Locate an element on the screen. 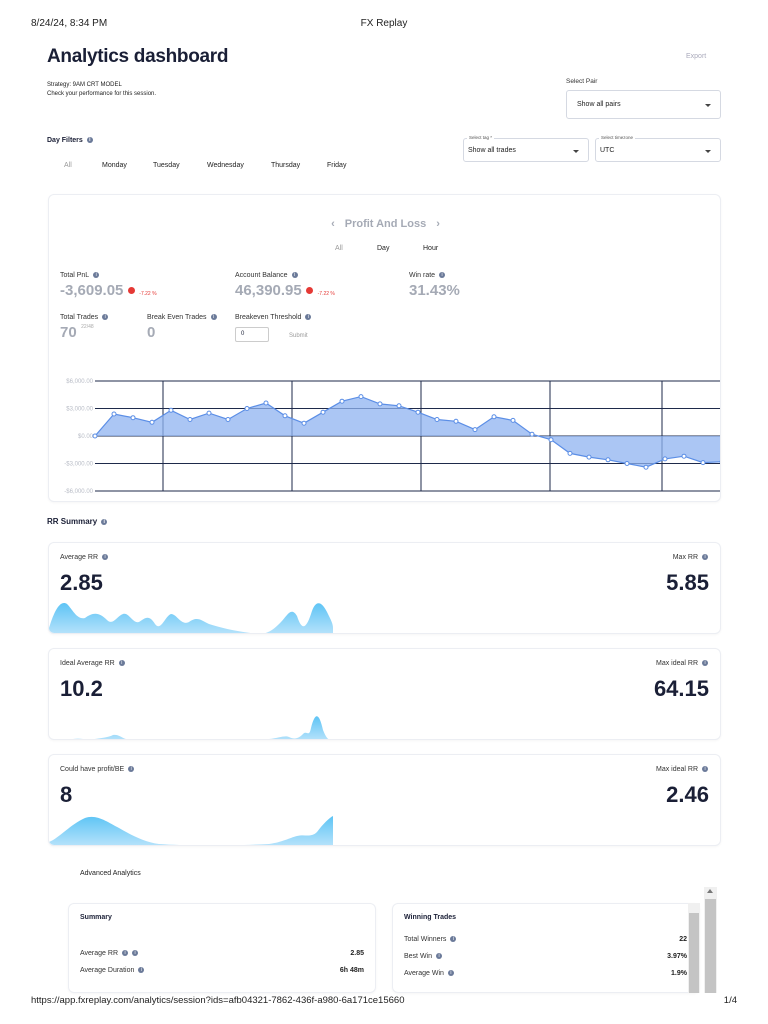 This screenshot has width=768, height=1024. chart-area is located at coordinates (407, 432).